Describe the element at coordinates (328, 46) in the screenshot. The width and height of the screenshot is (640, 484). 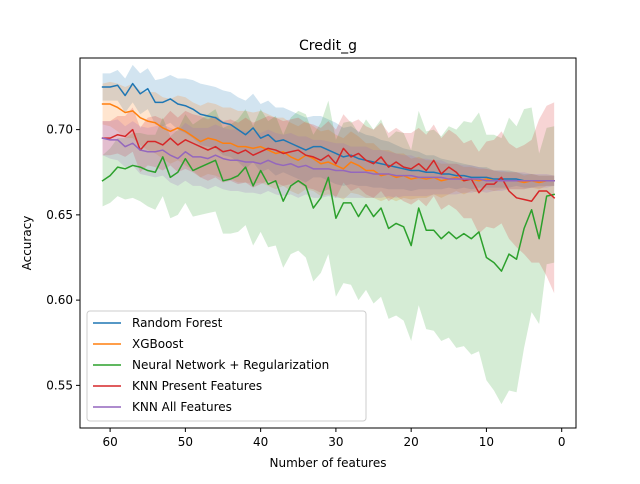
I see `chart-title: Credit_g` at that location.